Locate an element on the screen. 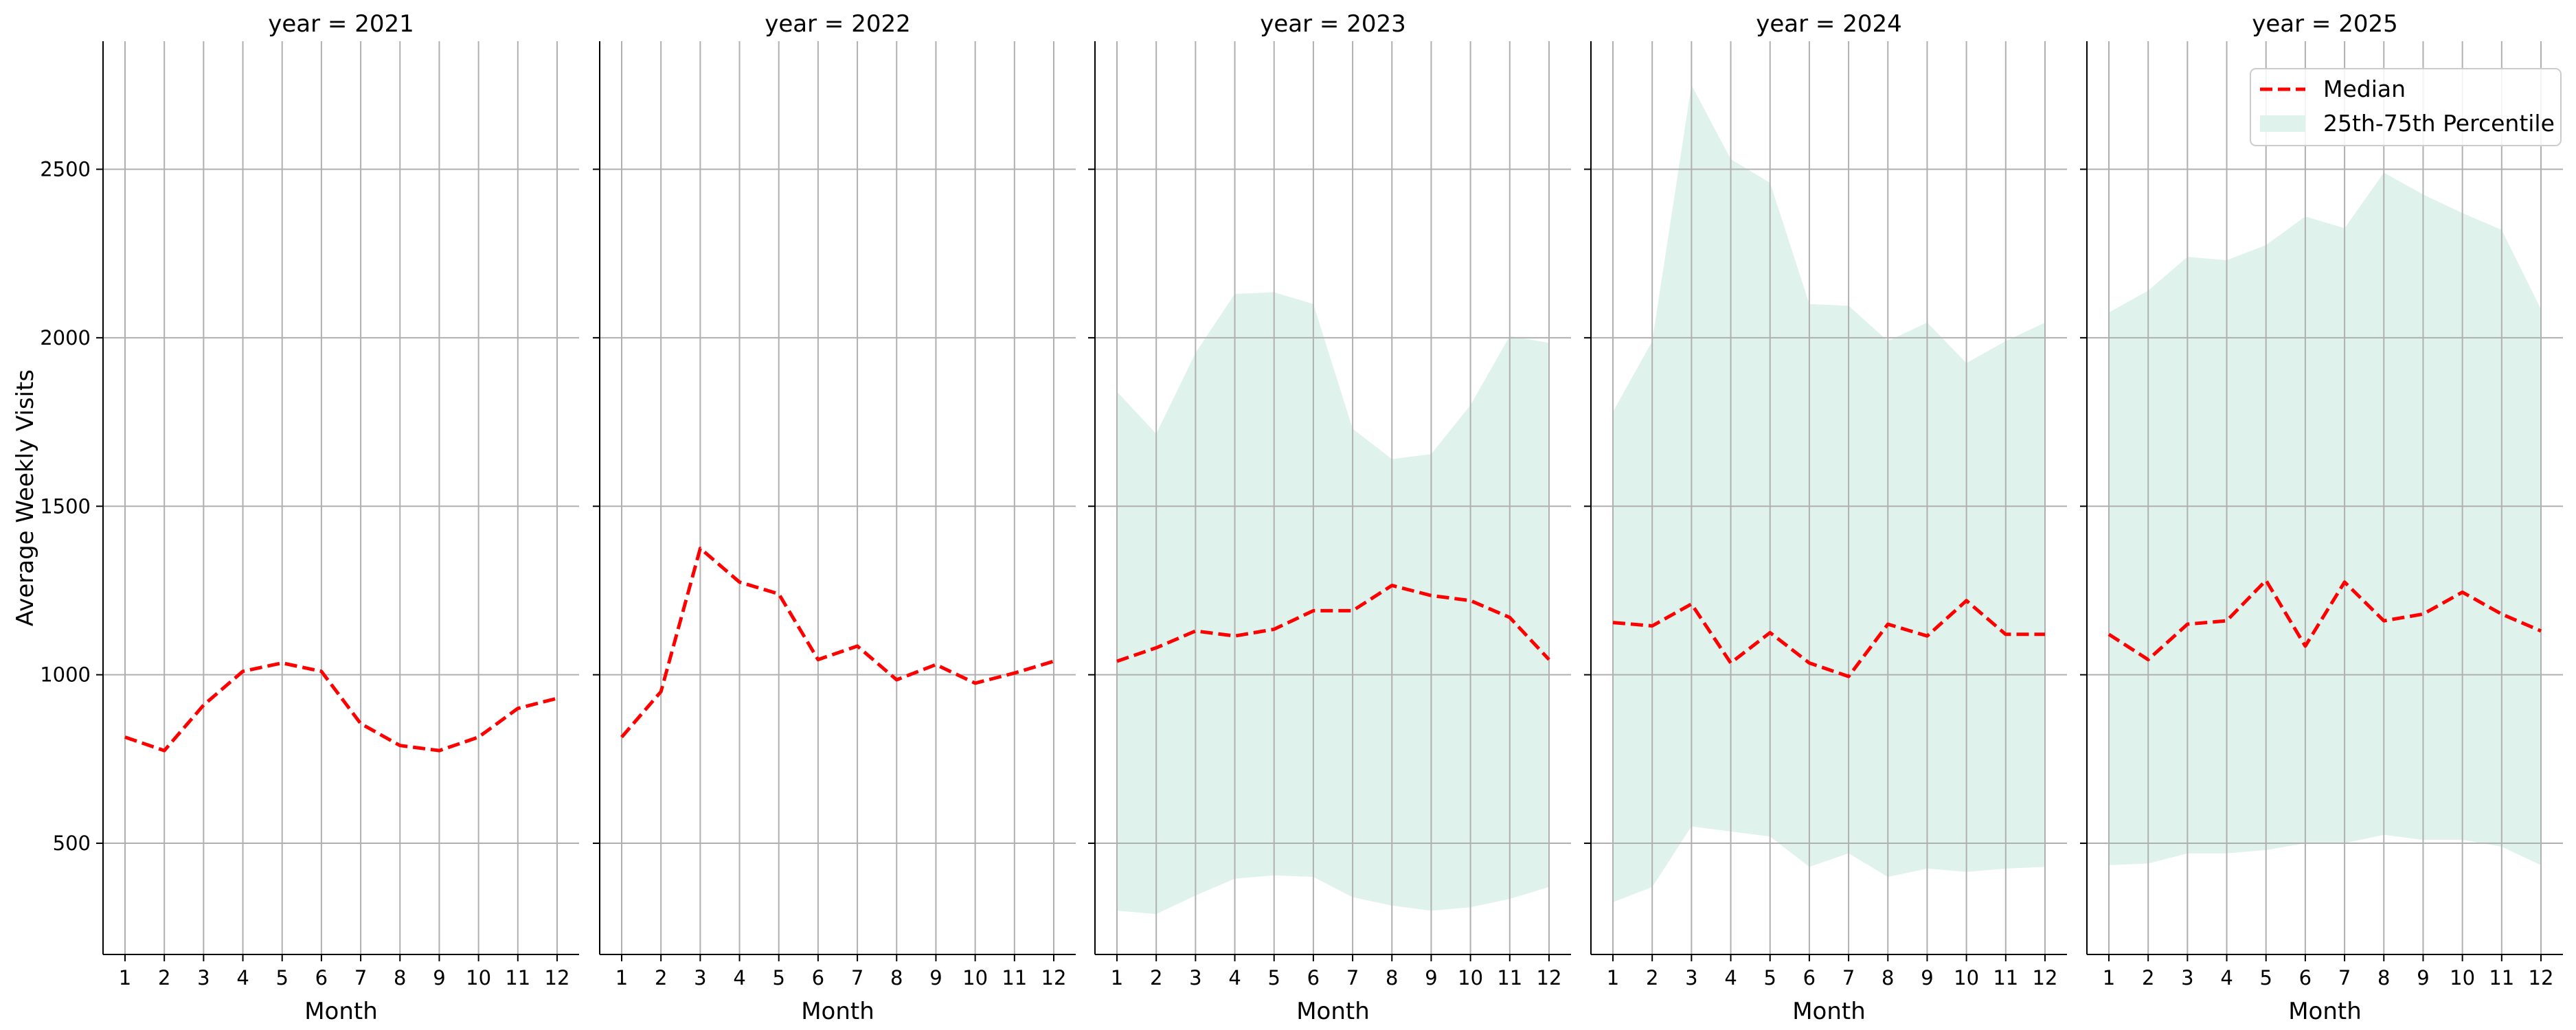 The height and width of the screenshot is (1030, 2576). y-tick-label: 500 is located at coordinates (72, 843).